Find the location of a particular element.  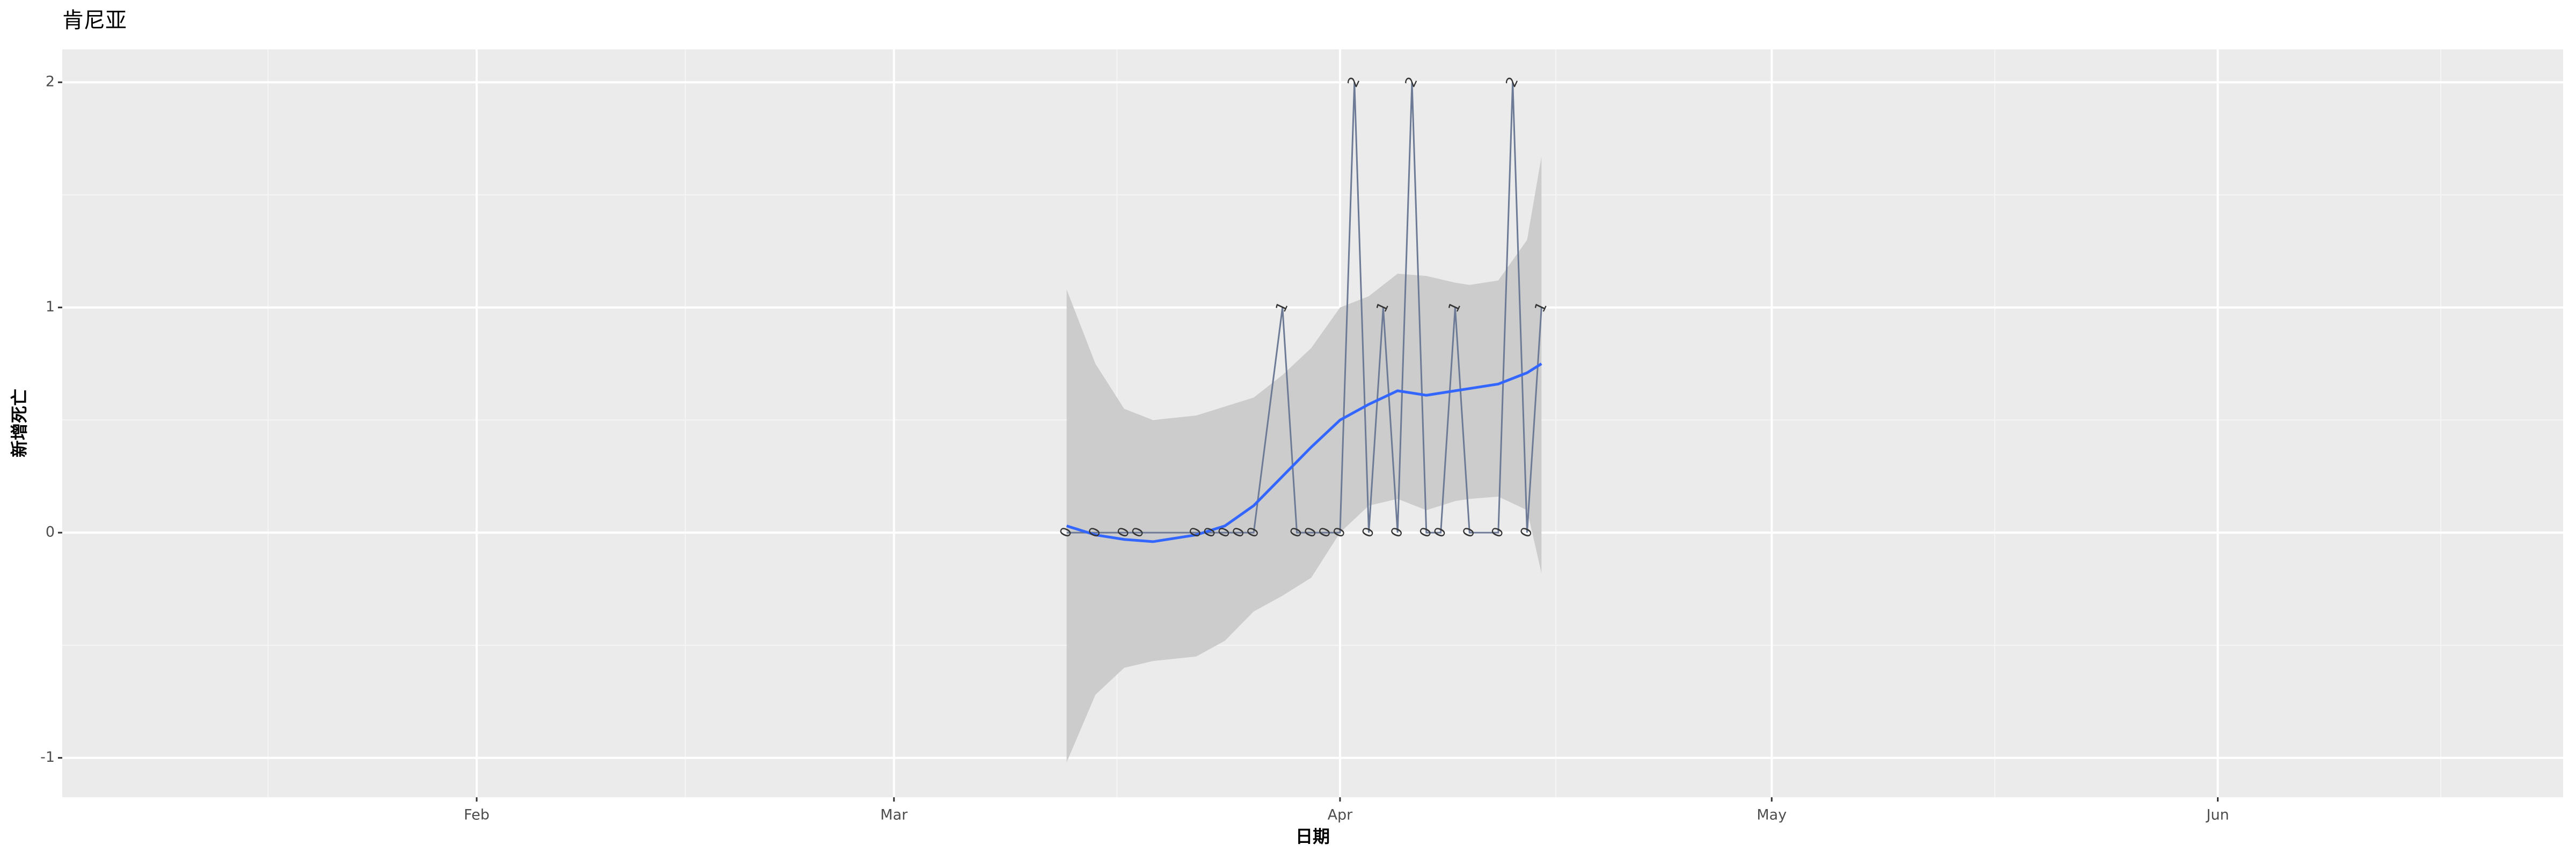

x-tick-label: May is located at coordinates (1772, 815).